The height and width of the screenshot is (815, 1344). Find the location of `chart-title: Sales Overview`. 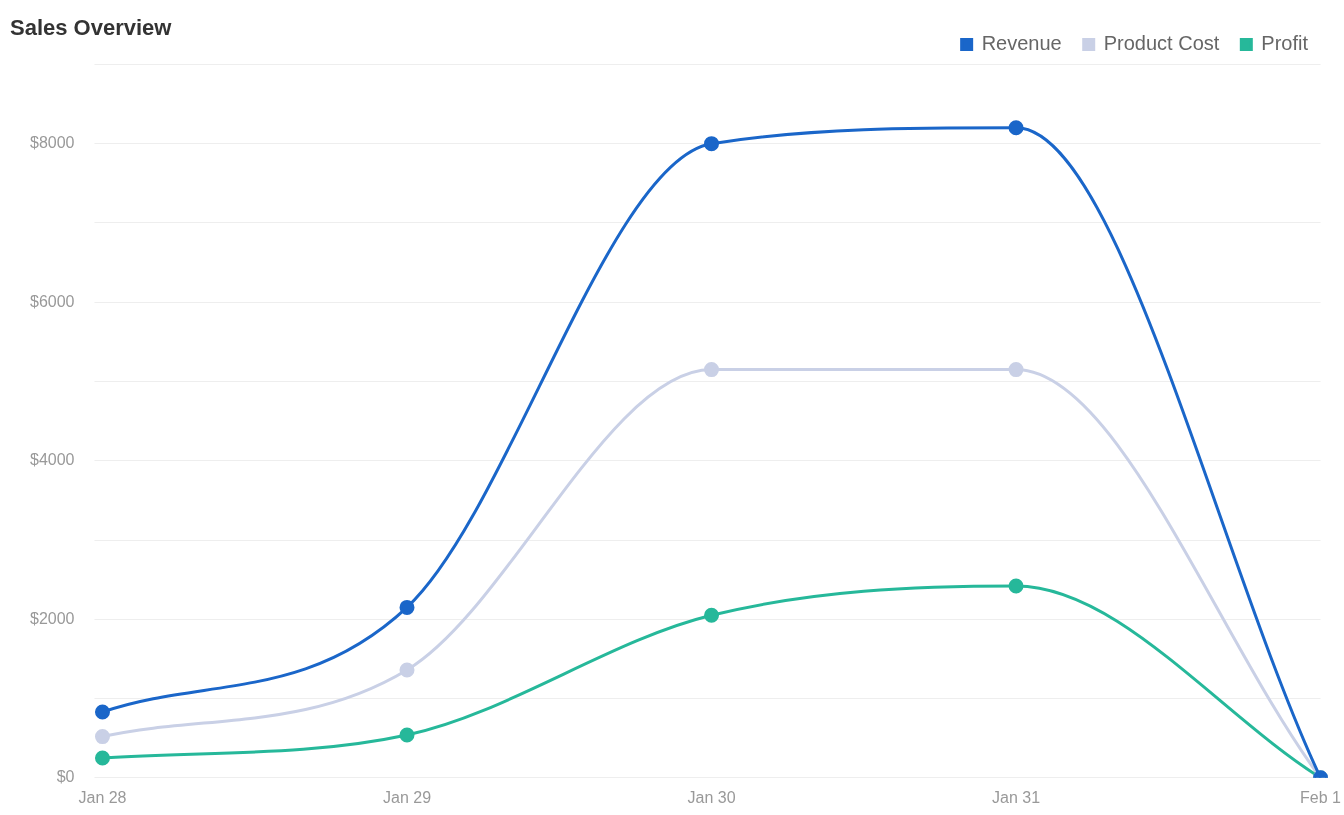

chart-title: Sales Overview is located at coordinates (91, 28).